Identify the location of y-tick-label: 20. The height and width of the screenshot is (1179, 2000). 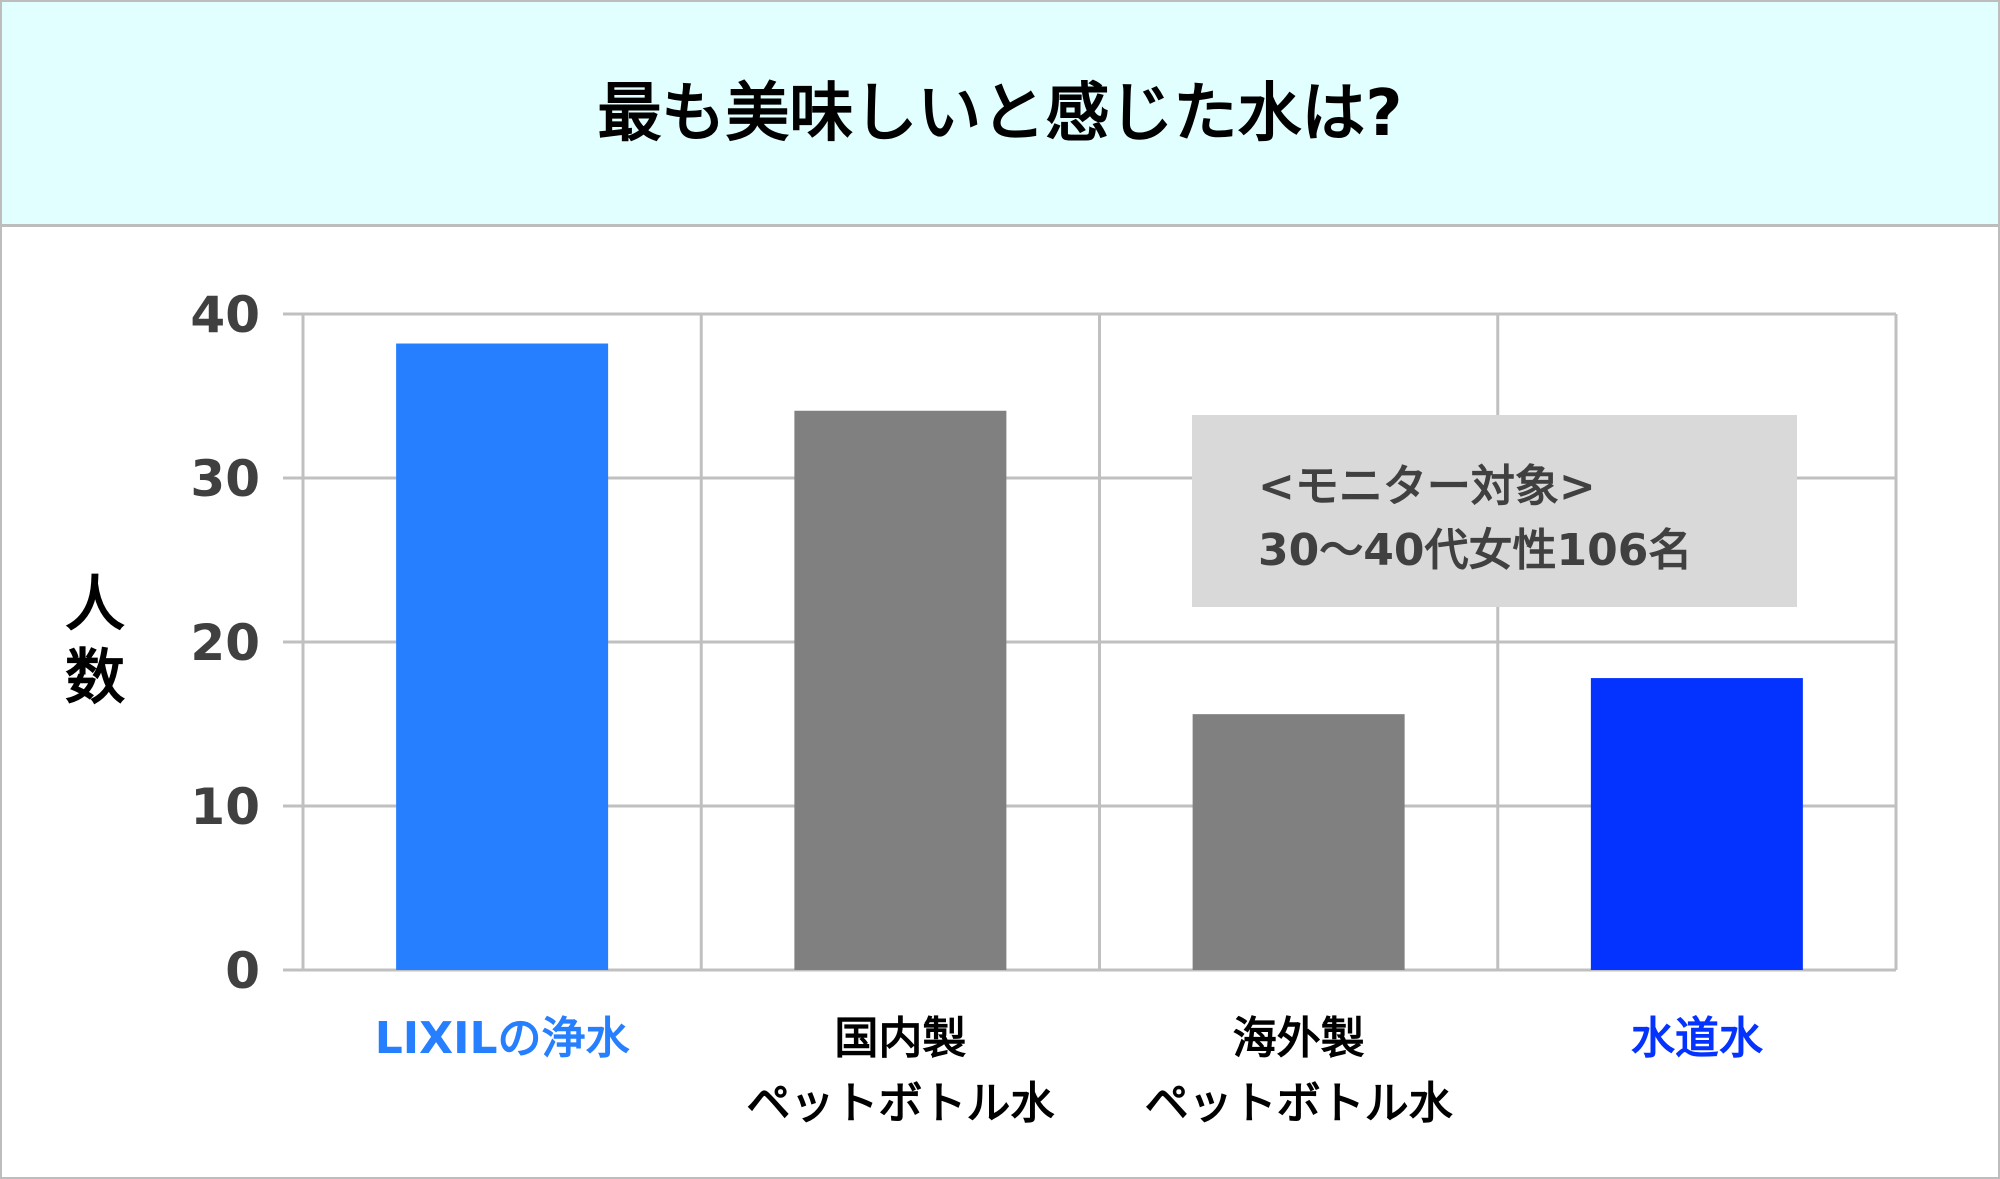
(225, 643).